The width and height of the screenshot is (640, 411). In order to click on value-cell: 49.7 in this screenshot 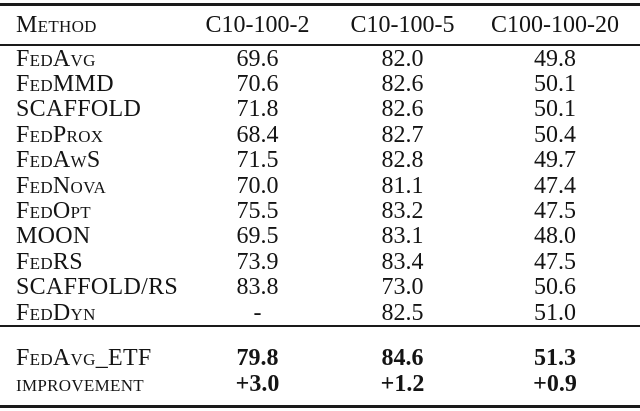, I will do `click(555, 160)`.